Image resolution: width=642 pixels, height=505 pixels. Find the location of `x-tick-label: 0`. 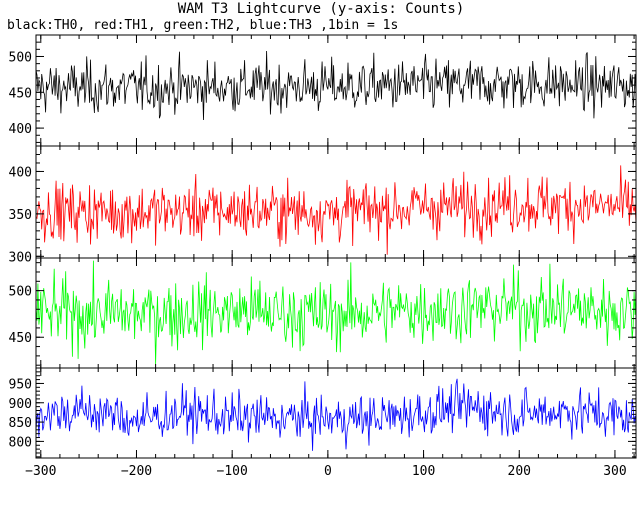

x-tick-label: 0 is located at coordinates (328, 471).